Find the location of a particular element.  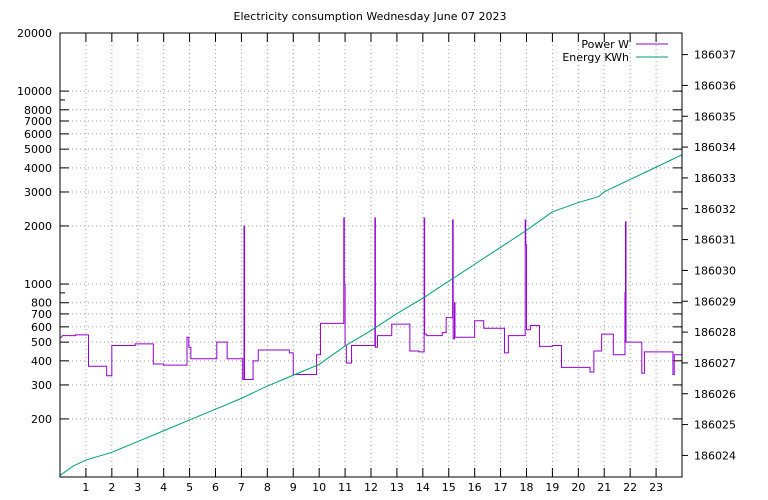

y-tick-label: 200 is located at coordinates (41, 419).